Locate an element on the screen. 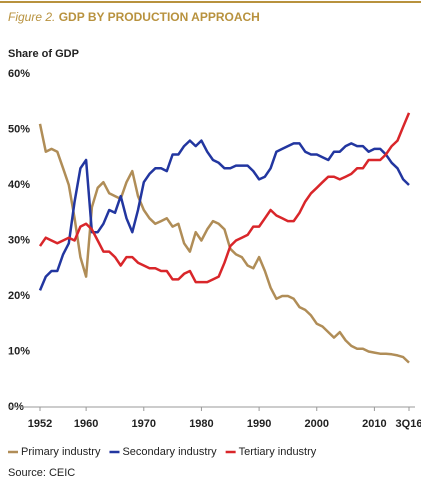  x-tick-label: 3Q16 is located at coordinates (408, 424).